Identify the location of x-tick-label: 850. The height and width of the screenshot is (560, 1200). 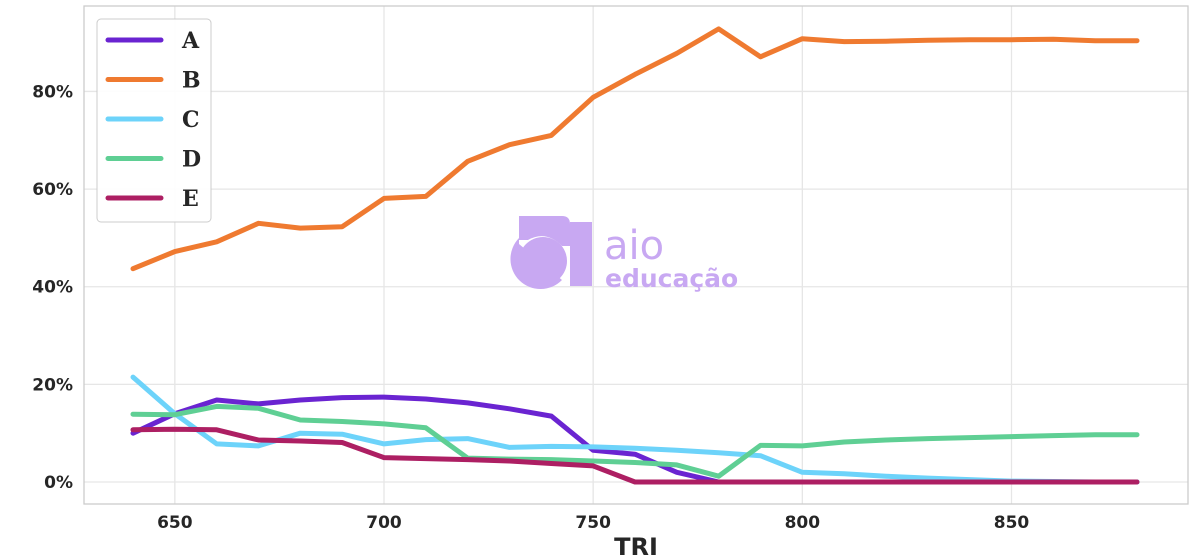
(1012, 523).